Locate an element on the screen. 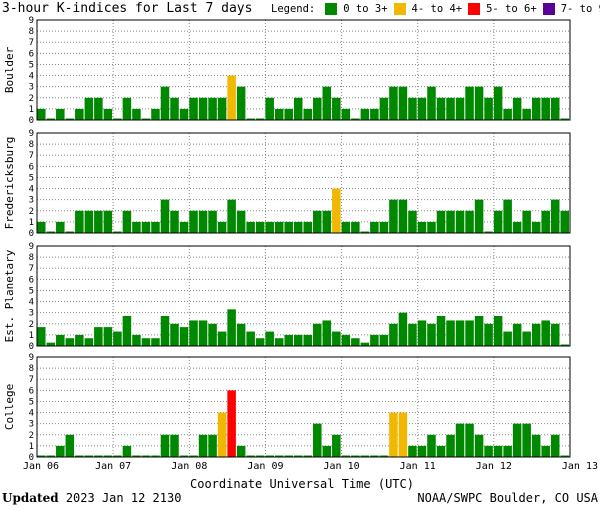 Image resolution: width=600 pixels, height=510 pixels. y-tick-label: 9 is located at coordinates (31, 21).